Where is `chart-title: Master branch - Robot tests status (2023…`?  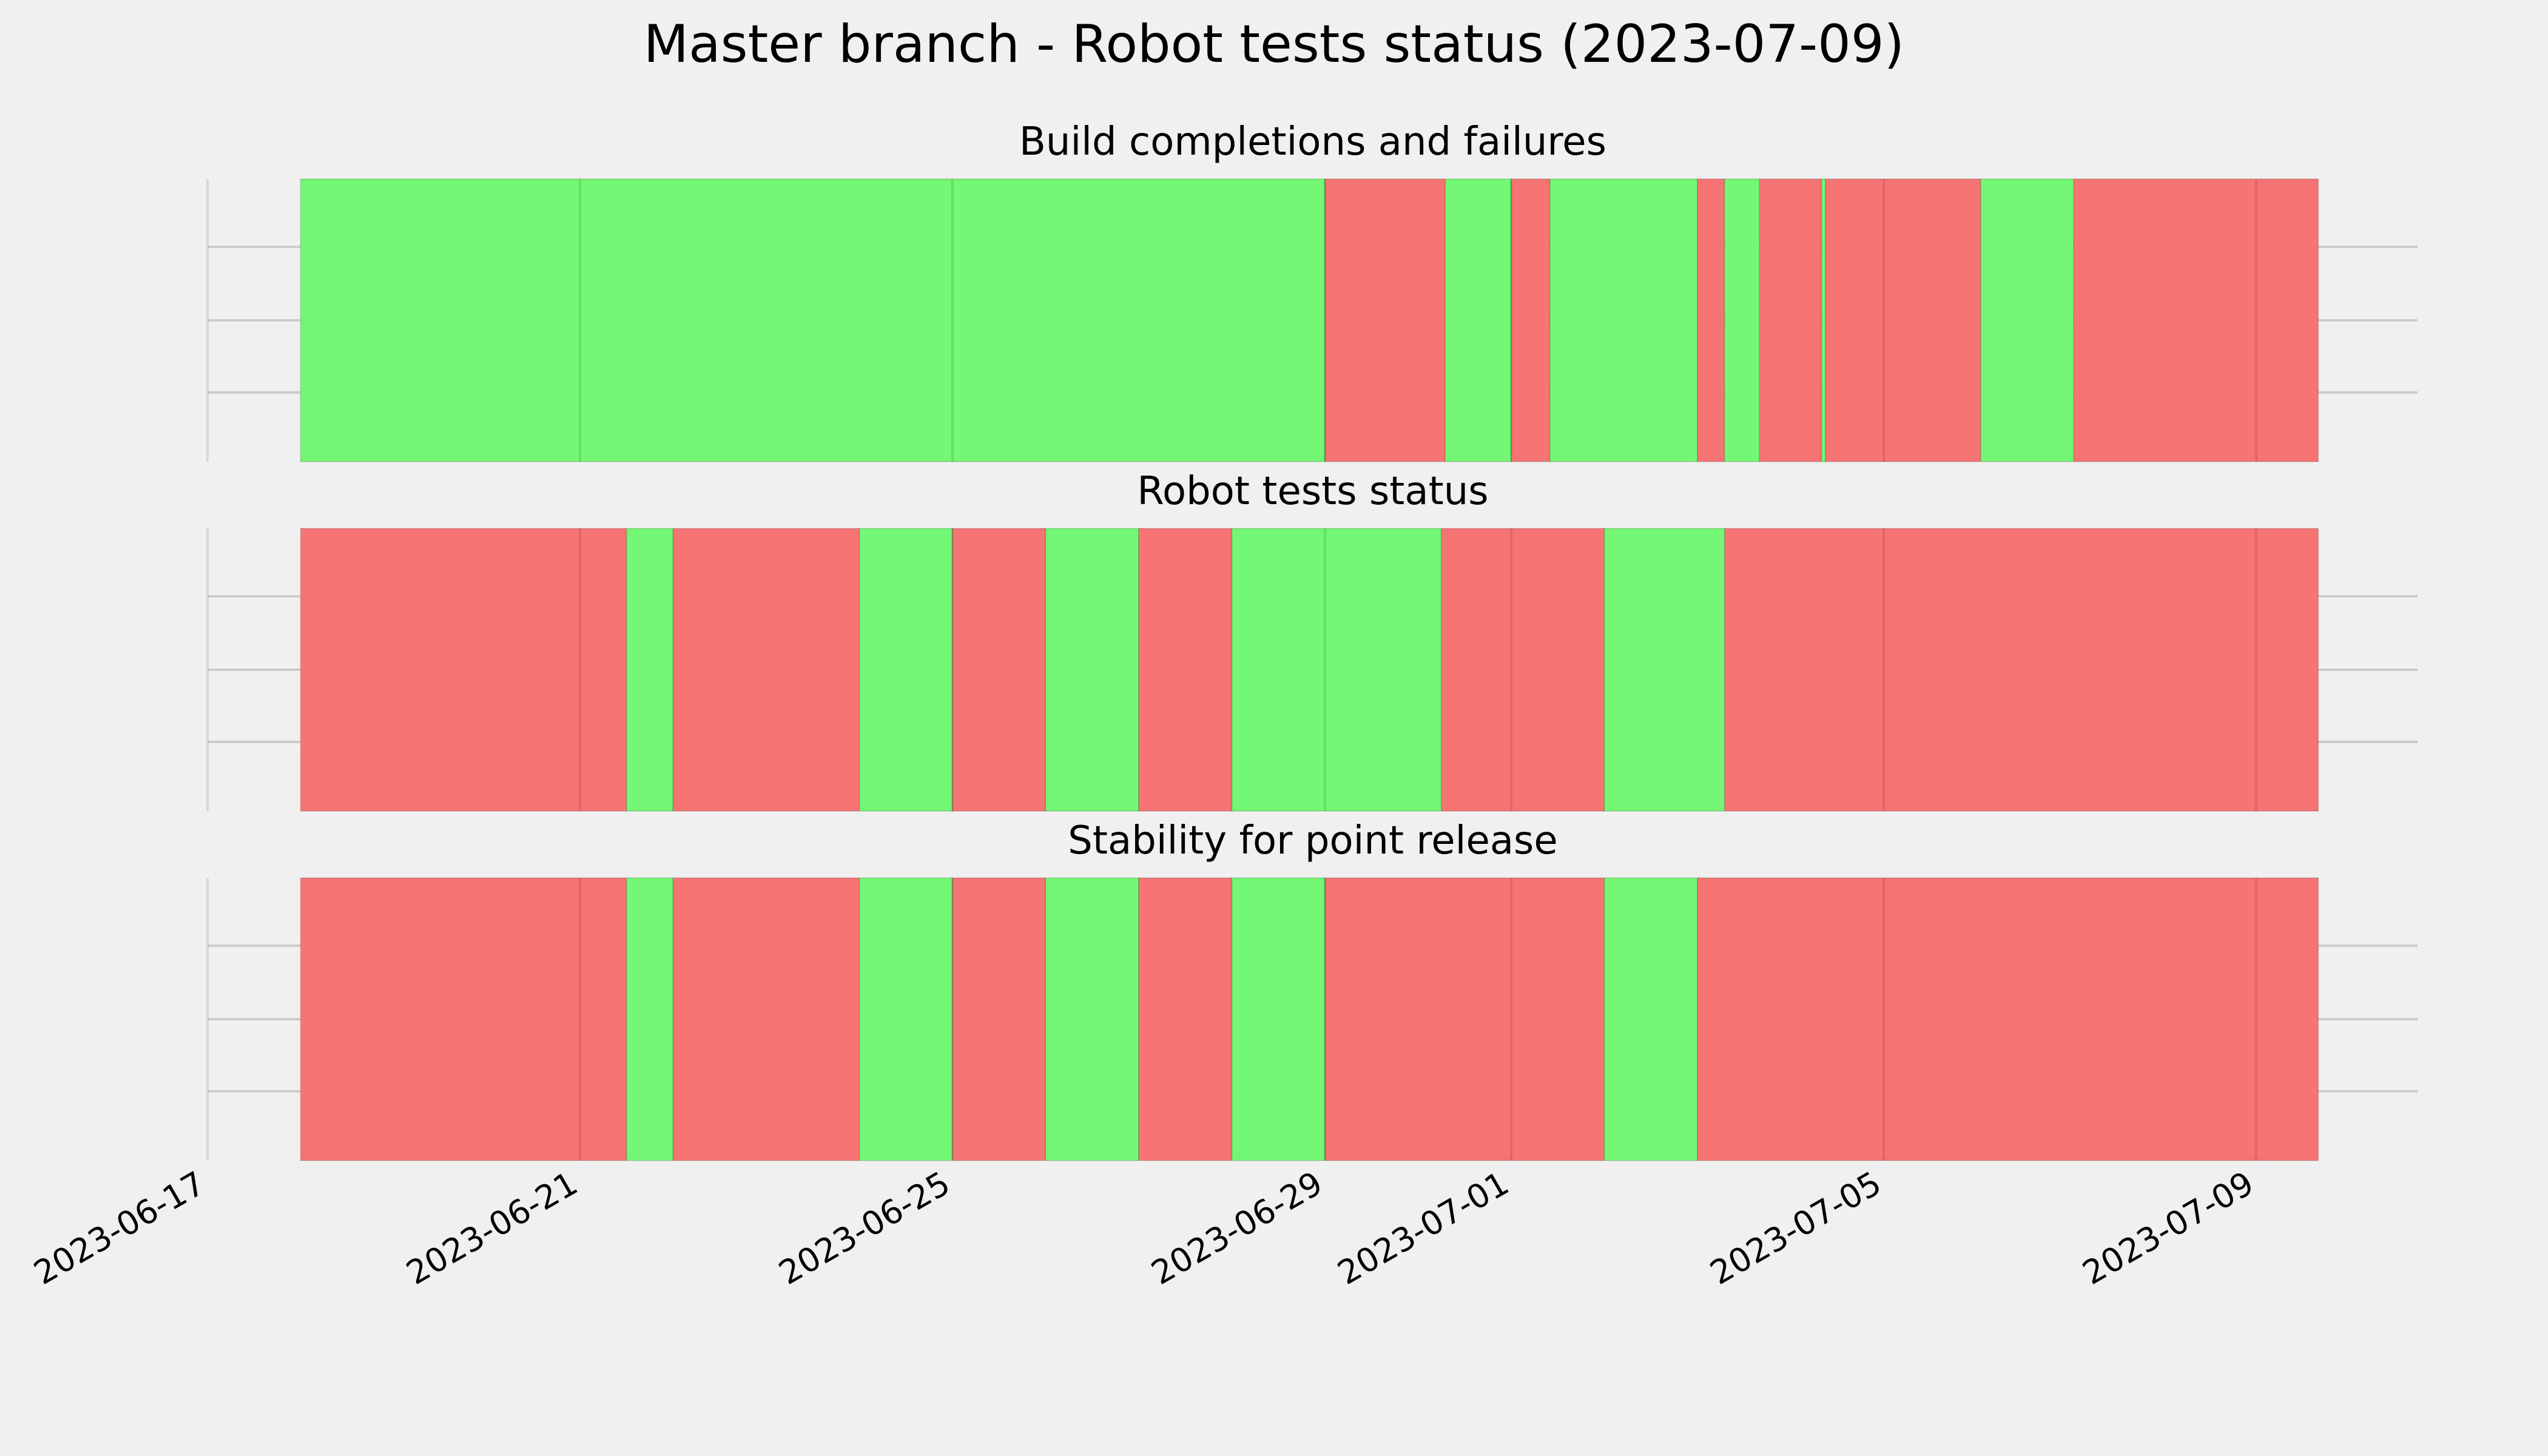
chart-title: Master branch - Robot tests status (2023… is located at coordinates (1274, 44).